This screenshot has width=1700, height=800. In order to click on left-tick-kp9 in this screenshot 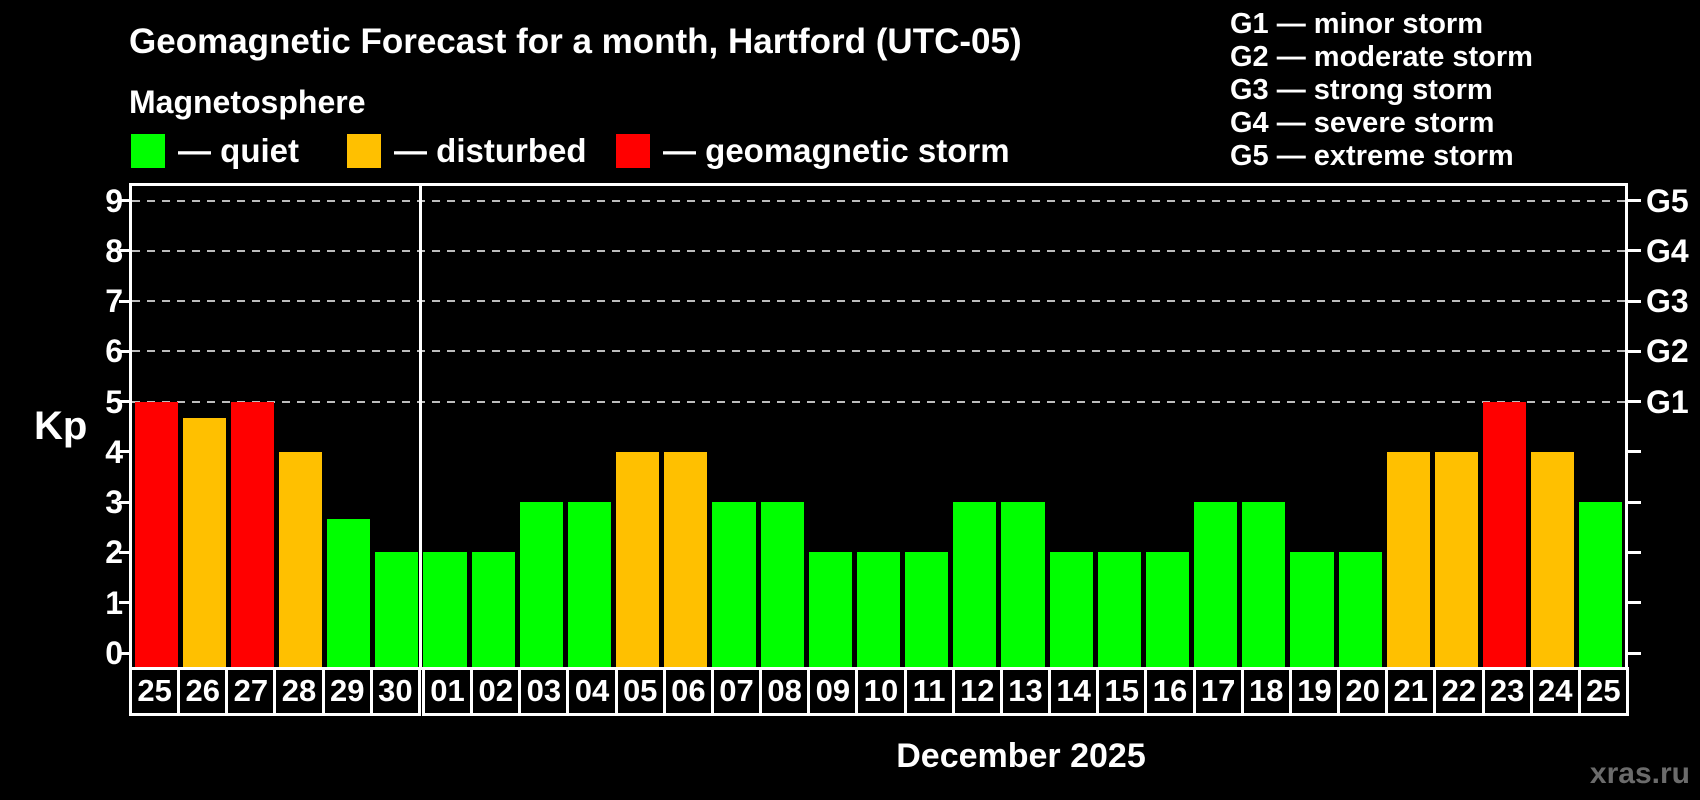, I will do `click(125, 201)`.